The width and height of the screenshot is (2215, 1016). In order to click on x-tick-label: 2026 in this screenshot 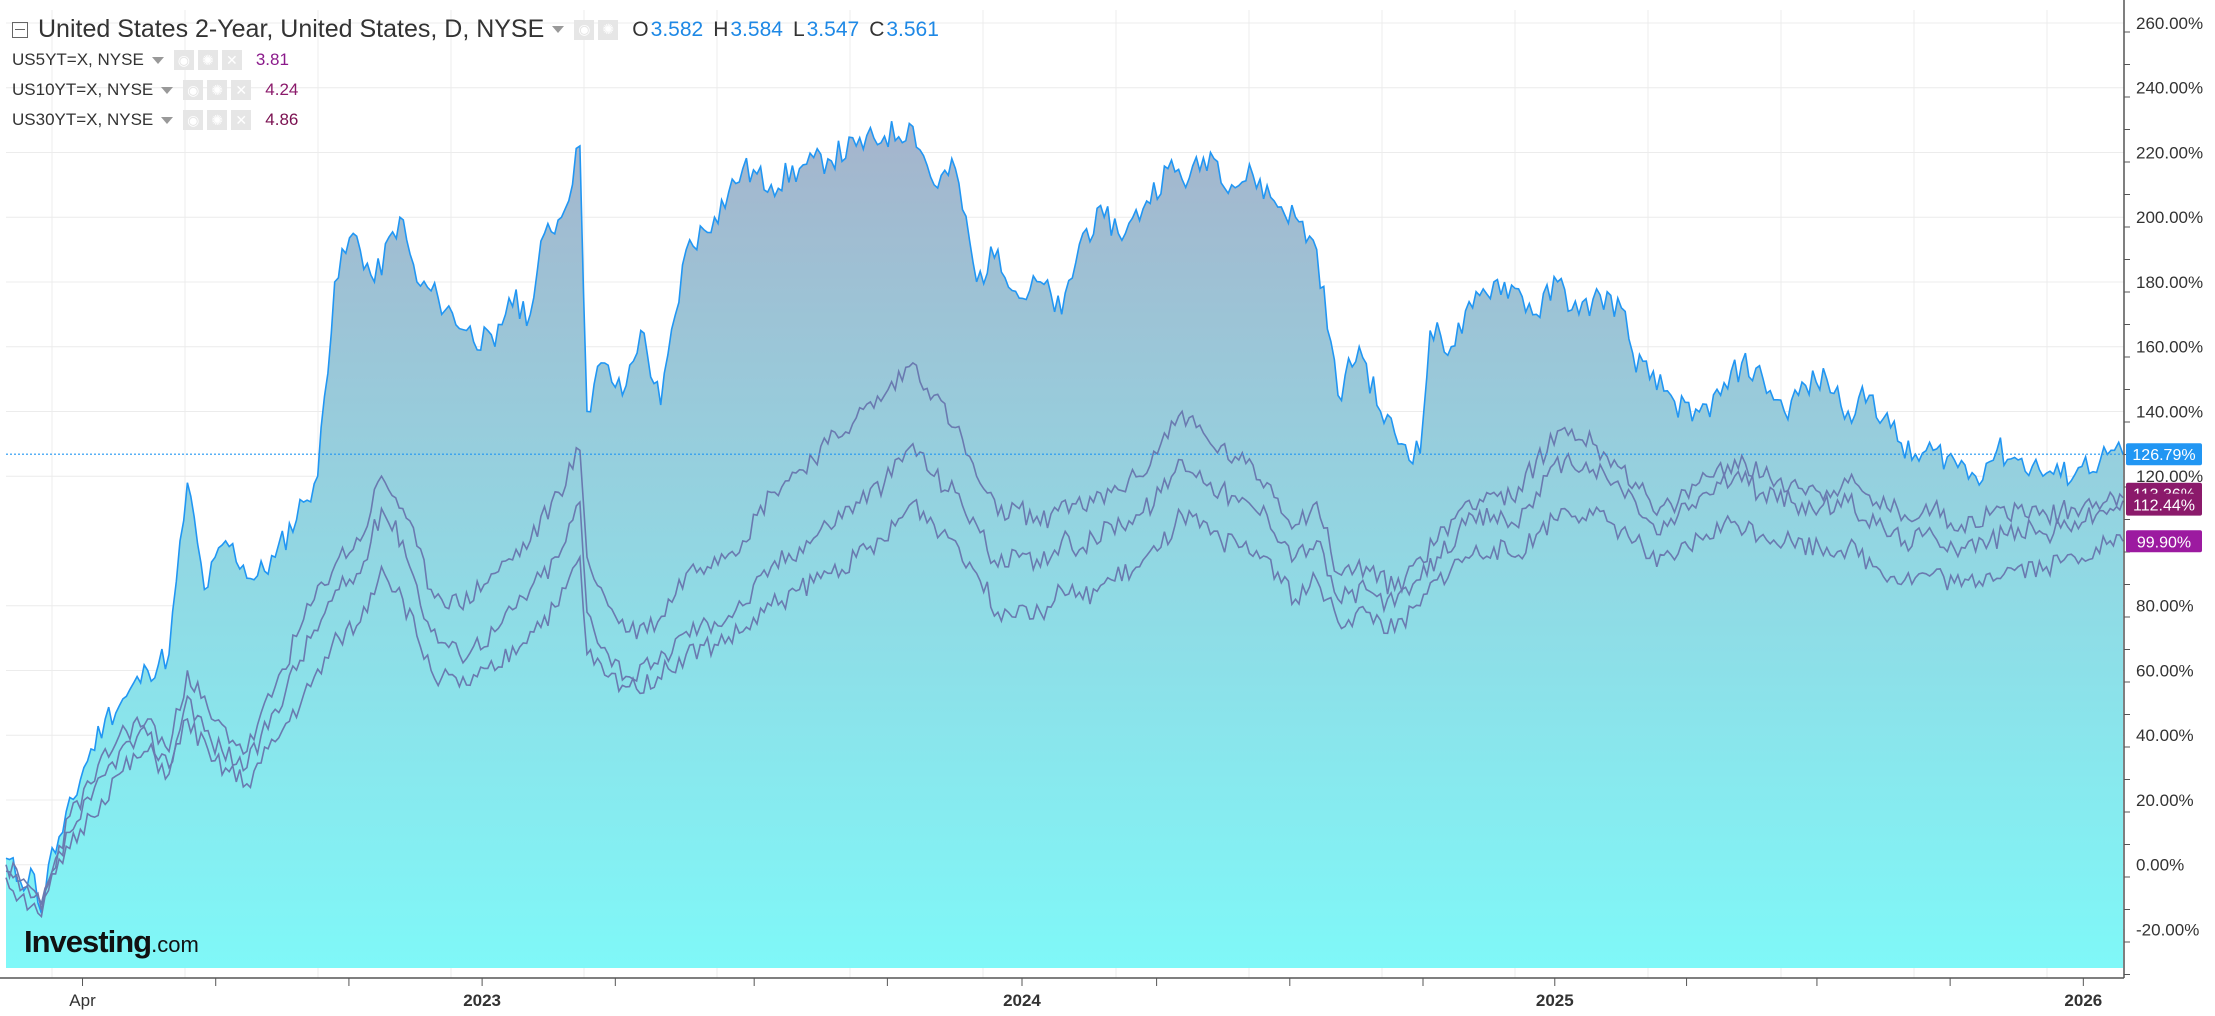, I will do `click(2083, 1000)`.